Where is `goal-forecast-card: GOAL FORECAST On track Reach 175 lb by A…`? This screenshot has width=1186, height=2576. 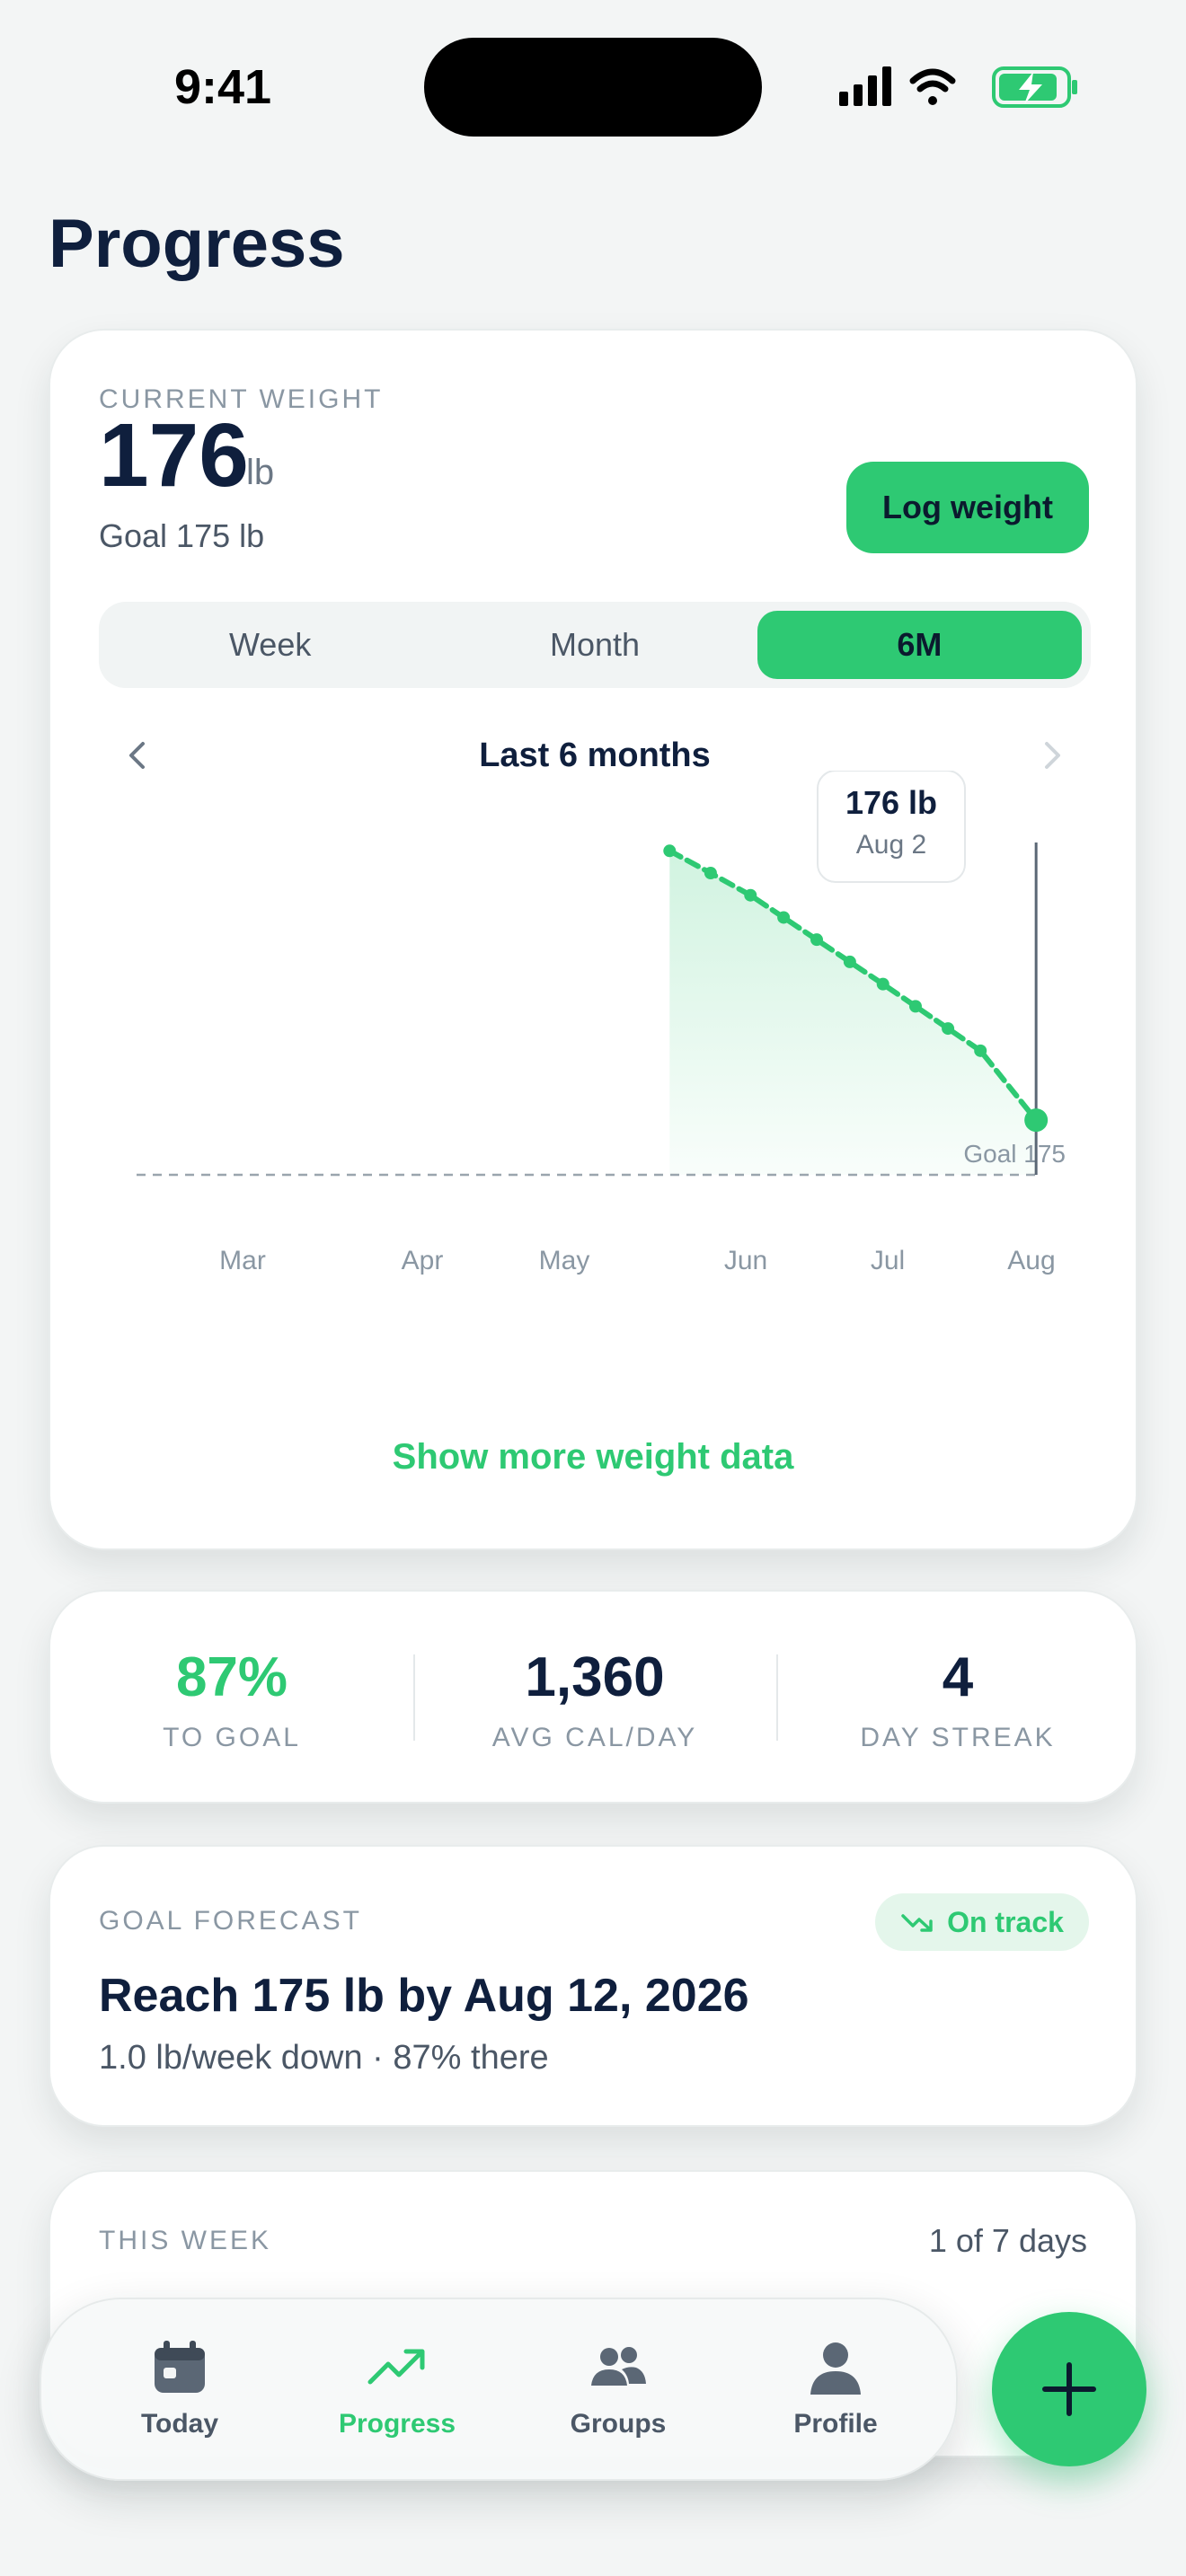
goal-forecast-card: GOAL FORECAST On track Reach 175 lb by A… is located at coordinates (593, 1986).